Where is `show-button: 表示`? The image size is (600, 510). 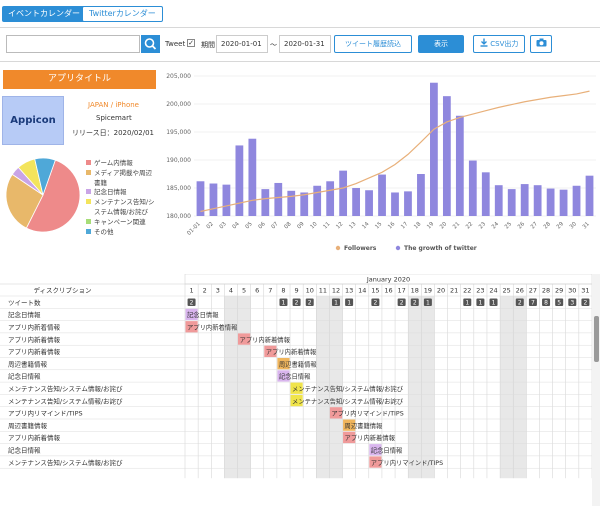
show-button: 表示 is located at coordinates (441, 44).